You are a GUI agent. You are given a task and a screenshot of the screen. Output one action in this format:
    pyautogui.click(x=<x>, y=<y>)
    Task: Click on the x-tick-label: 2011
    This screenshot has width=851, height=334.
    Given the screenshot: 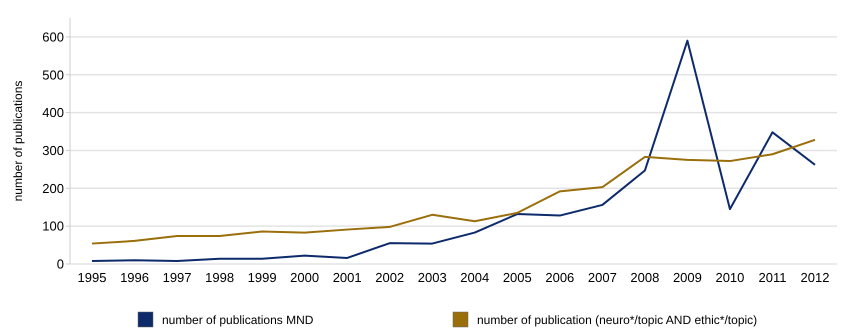 What is the action you would take?
    pyautogui.click(x=772, y=277)
    